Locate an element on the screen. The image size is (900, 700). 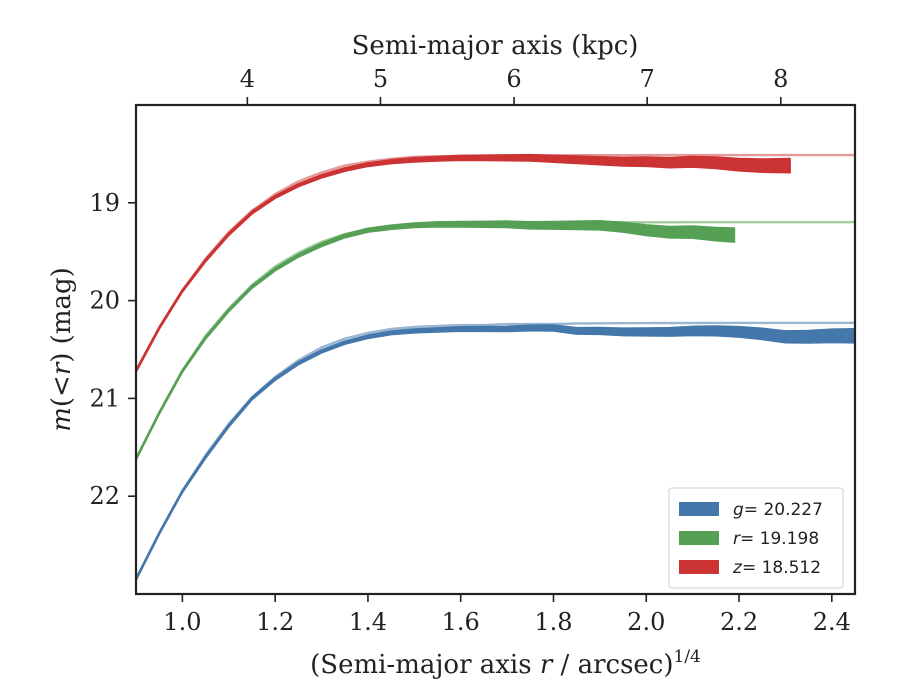
y-tick-label: 21 is located at coordinates (104, 398).